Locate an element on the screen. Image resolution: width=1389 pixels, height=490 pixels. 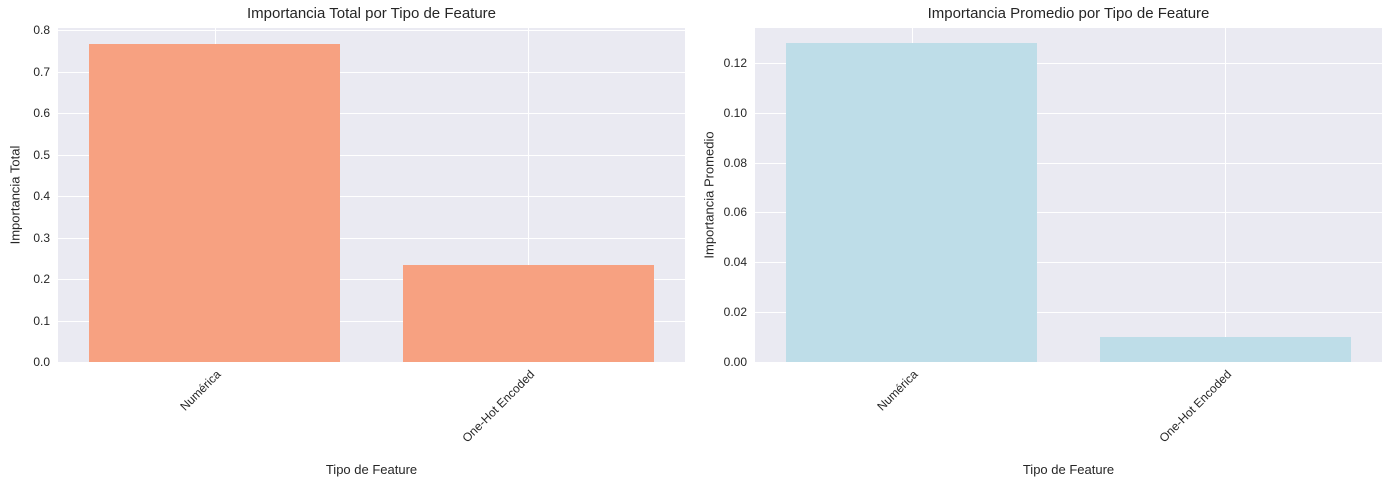
y-tick-label: 0.3 is located at coordinates (41, 237).